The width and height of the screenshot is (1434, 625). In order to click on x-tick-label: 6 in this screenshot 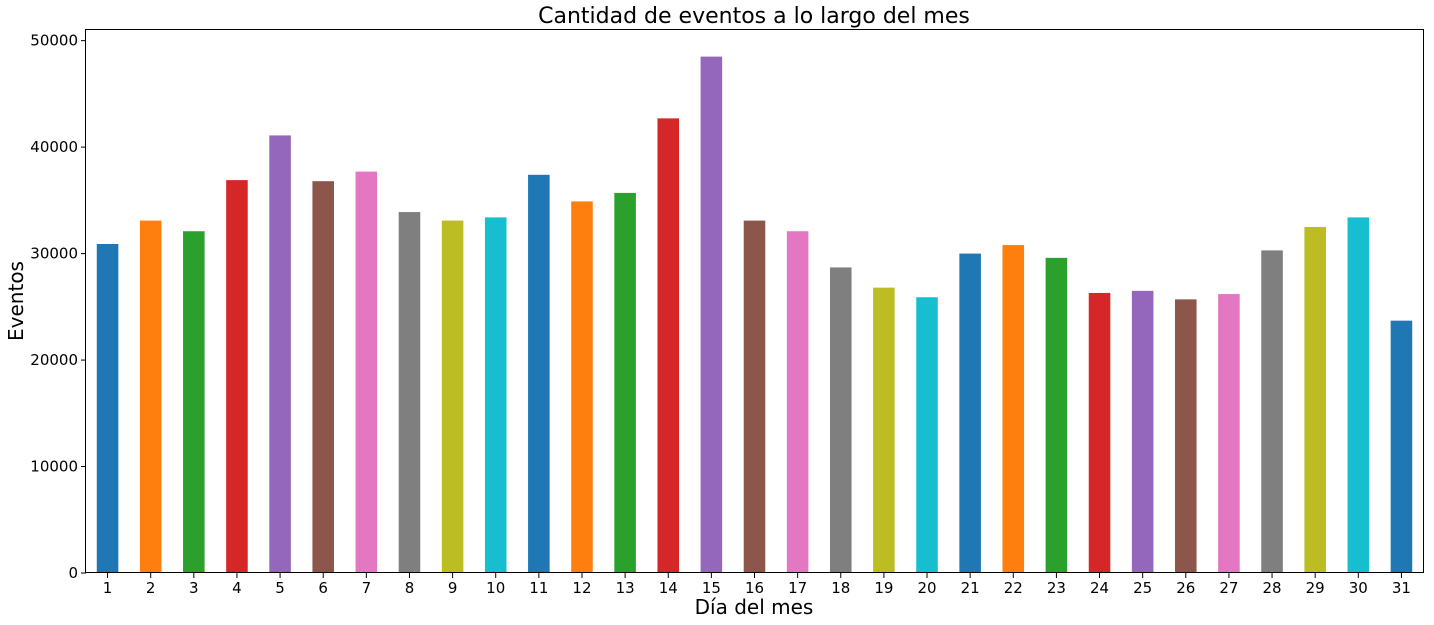, I will do `click(323, 588)`.